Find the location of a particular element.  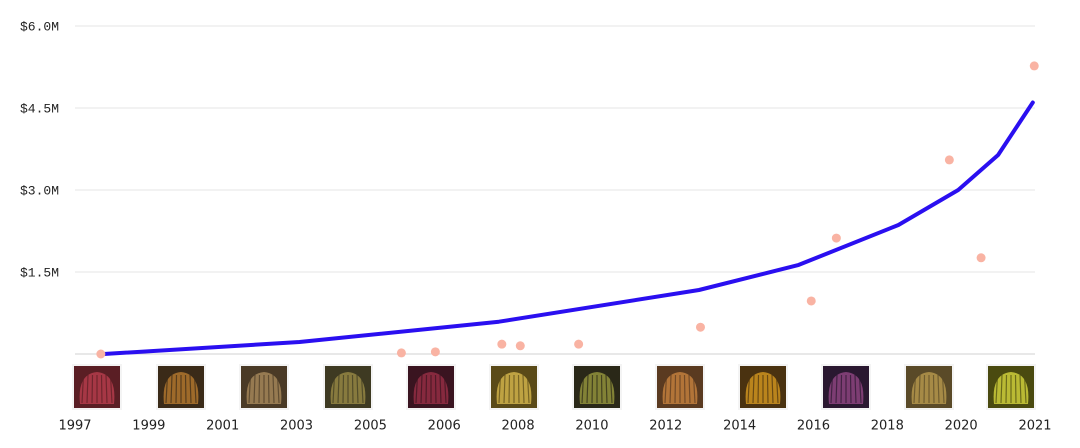

y-tick-label: $1.5M is located at coordinates (39, 272).